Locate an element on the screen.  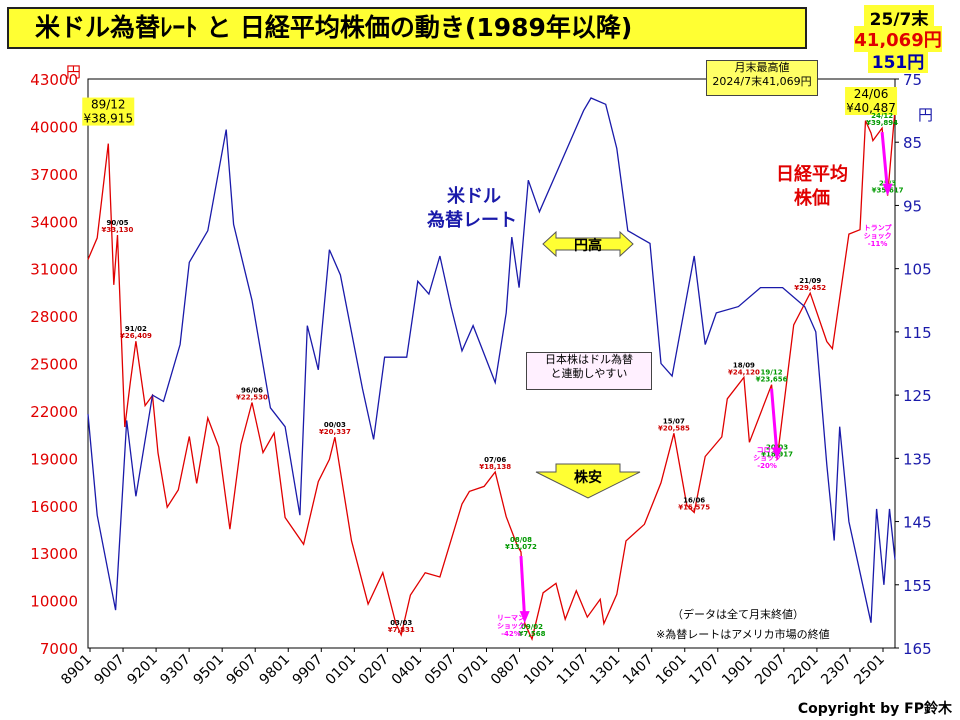
annotation-value: ¥38,915 is located at coordinates (108, 119).